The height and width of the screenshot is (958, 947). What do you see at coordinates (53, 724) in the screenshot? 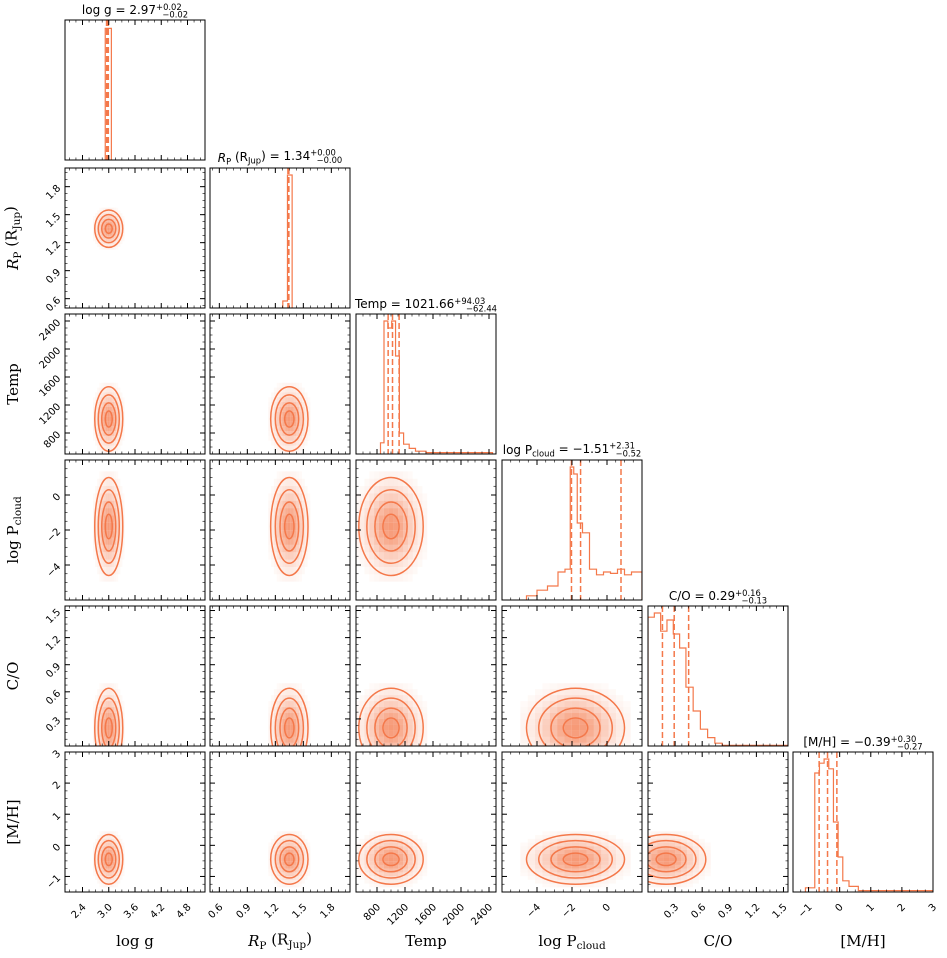
I see `y-tick-label: 0.3` at bounding box center [53, 724].